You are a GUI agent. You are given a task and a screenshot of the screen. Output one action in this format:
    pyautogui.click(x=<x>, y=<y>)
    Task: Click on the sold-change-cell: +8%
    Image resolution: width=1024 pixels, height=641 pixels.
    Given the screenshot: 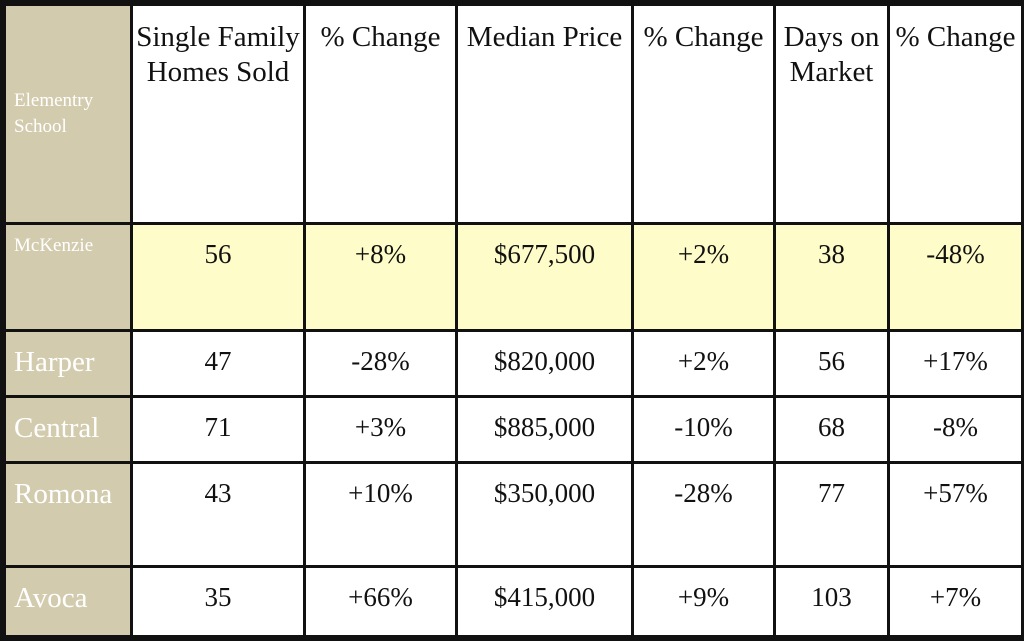 What is the action you would take?
    pyautogui.click(x=380, y=277)
    